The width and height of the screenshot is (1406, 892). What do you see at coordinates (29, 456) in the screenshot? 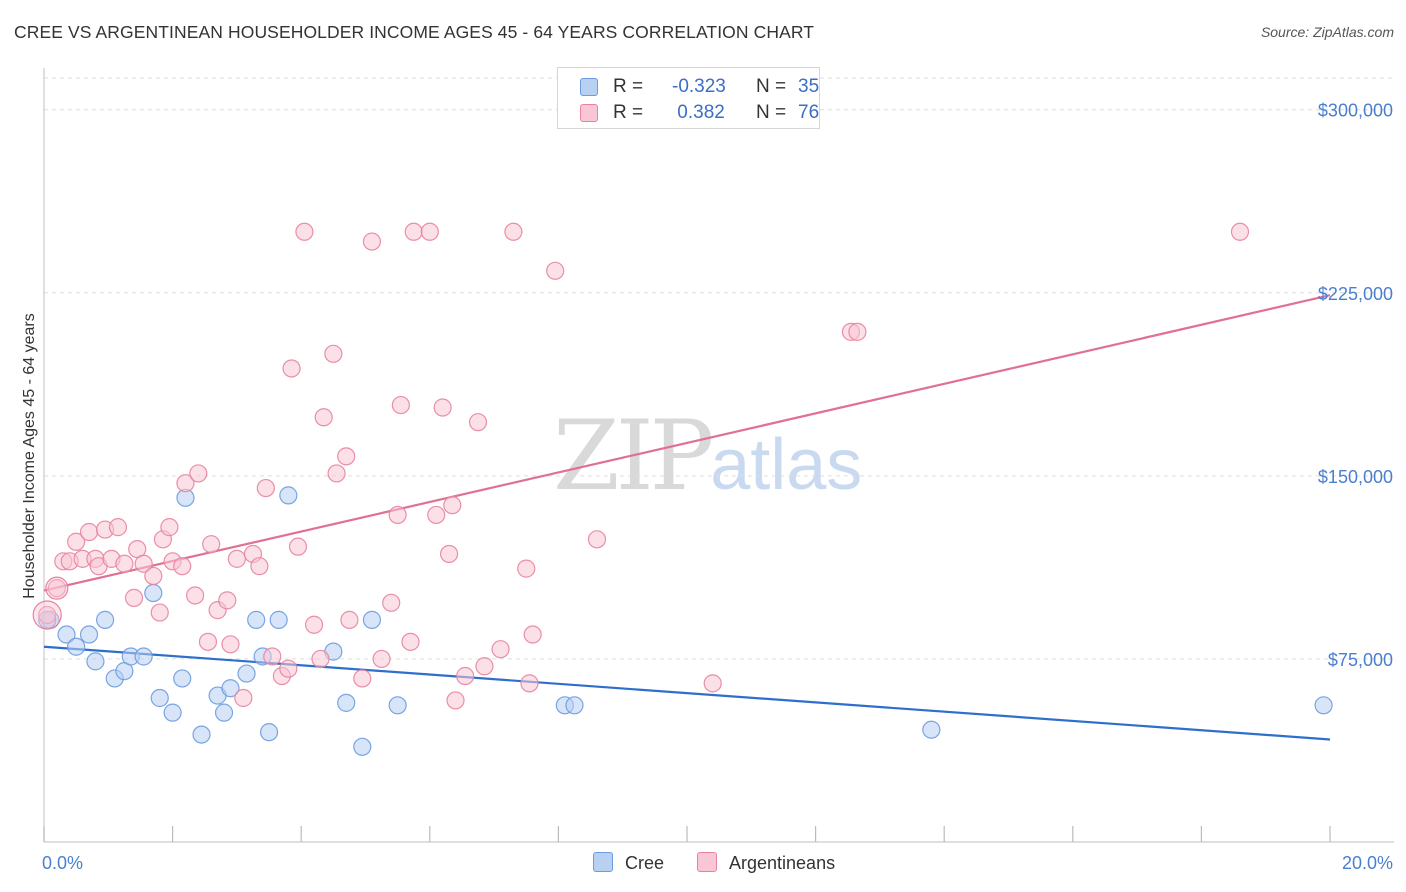
I see `y-axis-label: Householder Income Ages 45 - 64 years` at bounding box center [29, 456].